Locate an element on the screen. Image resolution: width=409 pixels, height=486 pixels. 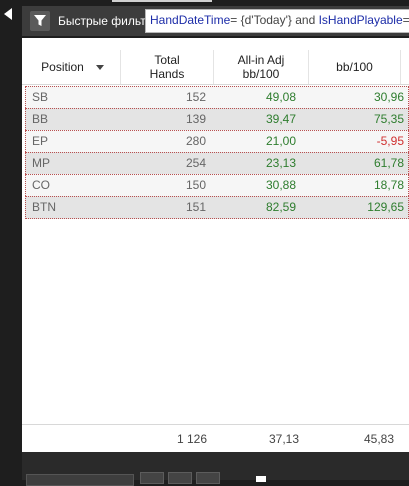
column-header-allin-adj: All-in Adj bb/100 is located at coordinates (261, 67).